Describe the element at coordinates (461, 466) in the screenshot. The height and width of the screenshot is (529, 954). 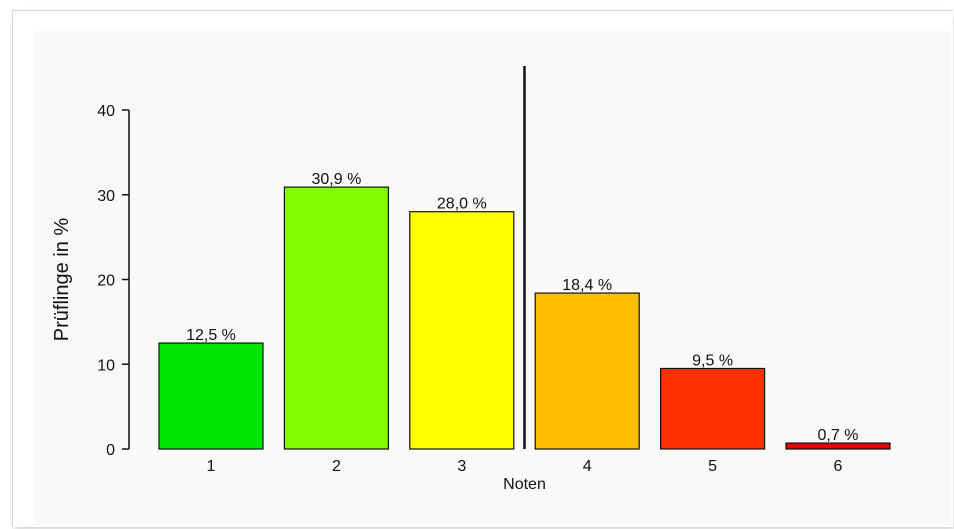
I see `x-tick-label-3: 3` at that location.